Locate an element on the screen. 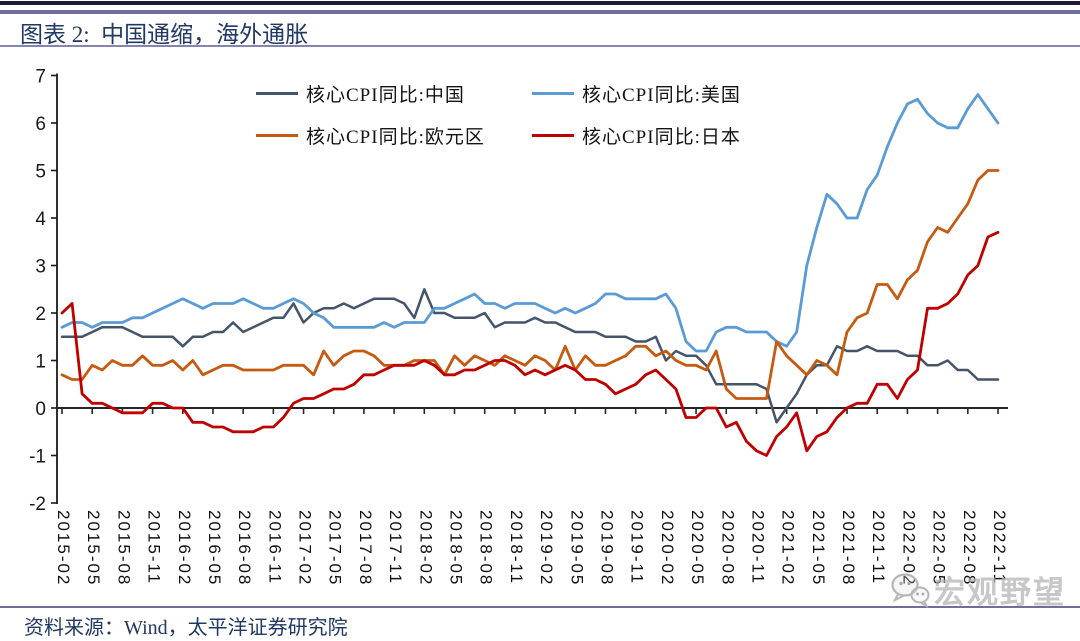 The image size is (1080, 641). svg-text: 2020-08 is located at coordinates (727, 548).